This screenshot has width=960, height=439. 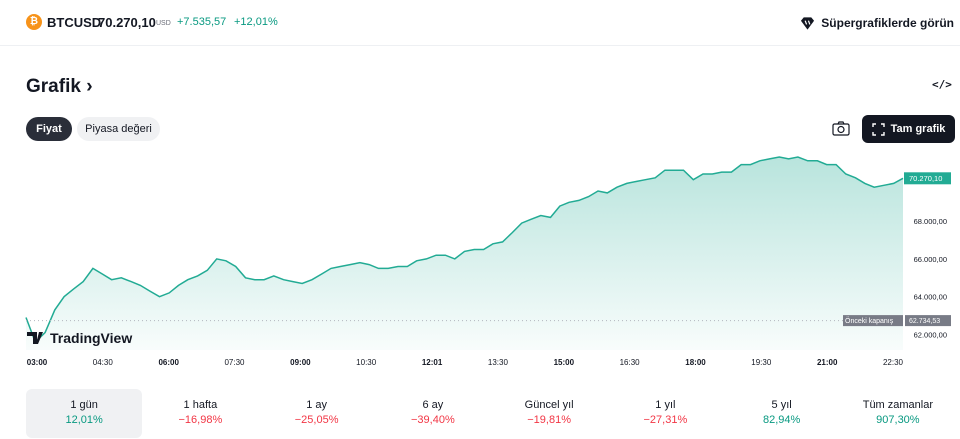 What do you see at coordinates (808, 23) in the screenshot?
I see `supercharts-icon` at bounding box center [808, 23].